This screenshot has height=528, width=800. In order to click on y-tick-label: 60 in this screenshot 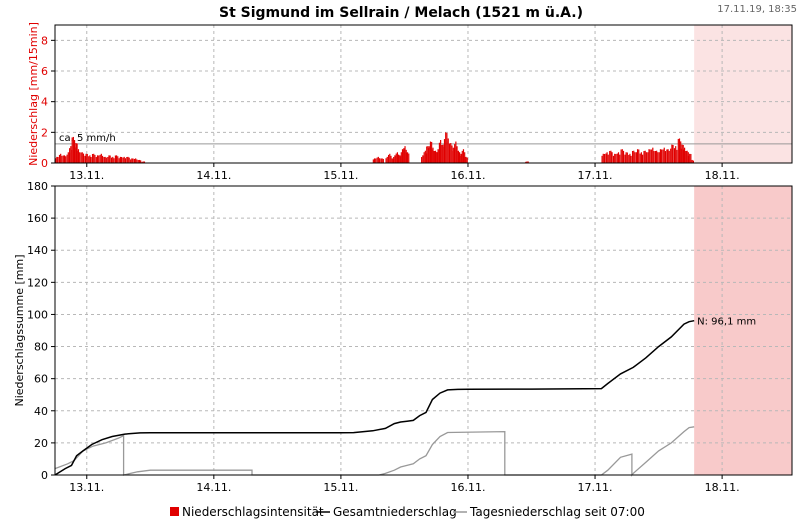, I will do `click(41, 379)`.